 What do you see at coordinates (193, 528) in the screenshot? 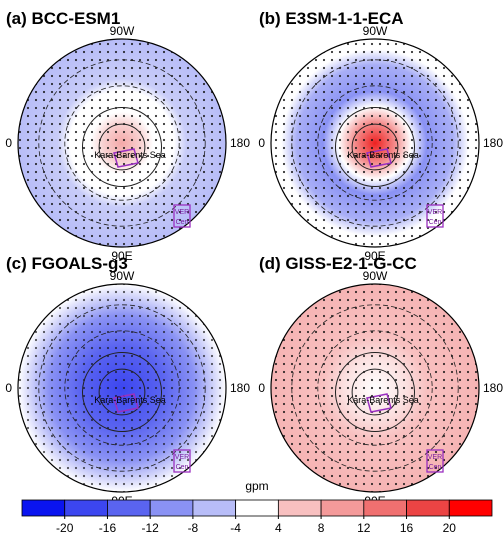
I see `colorbar-tick-label: -8` at bounding box center [193, 528].